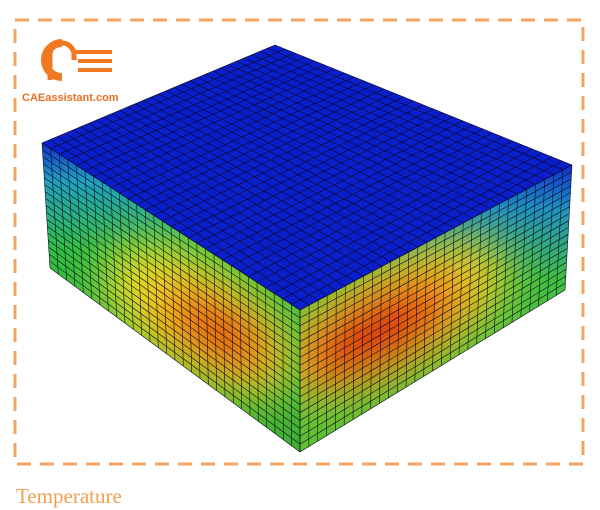  Describe the element at coordinates (69, 496) in the screenshot. I see `caption: Temperature` at that location.